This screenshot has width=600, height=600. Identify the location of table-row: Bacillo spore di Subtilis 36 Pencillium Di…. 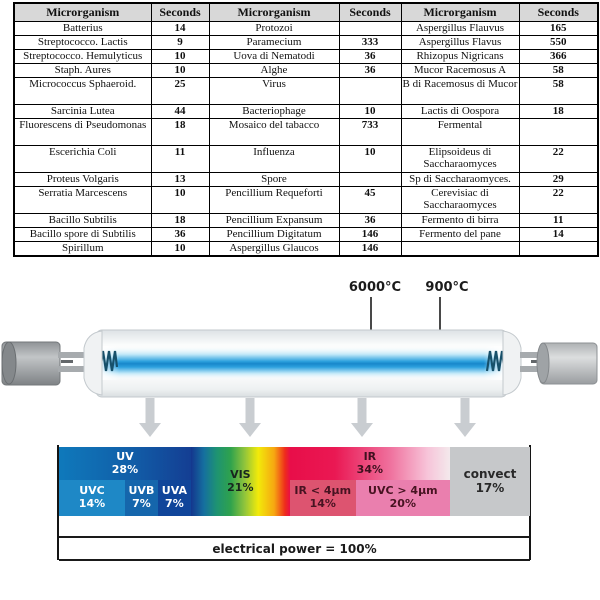
(306, 234).